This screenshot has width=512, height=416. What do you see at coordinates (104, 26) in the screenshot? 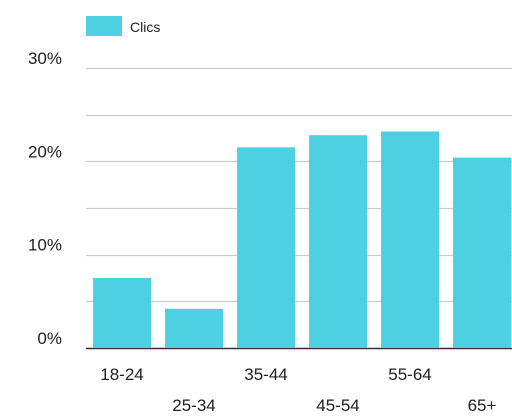
I see `legend-swatch` at bounding box center [104, 26].